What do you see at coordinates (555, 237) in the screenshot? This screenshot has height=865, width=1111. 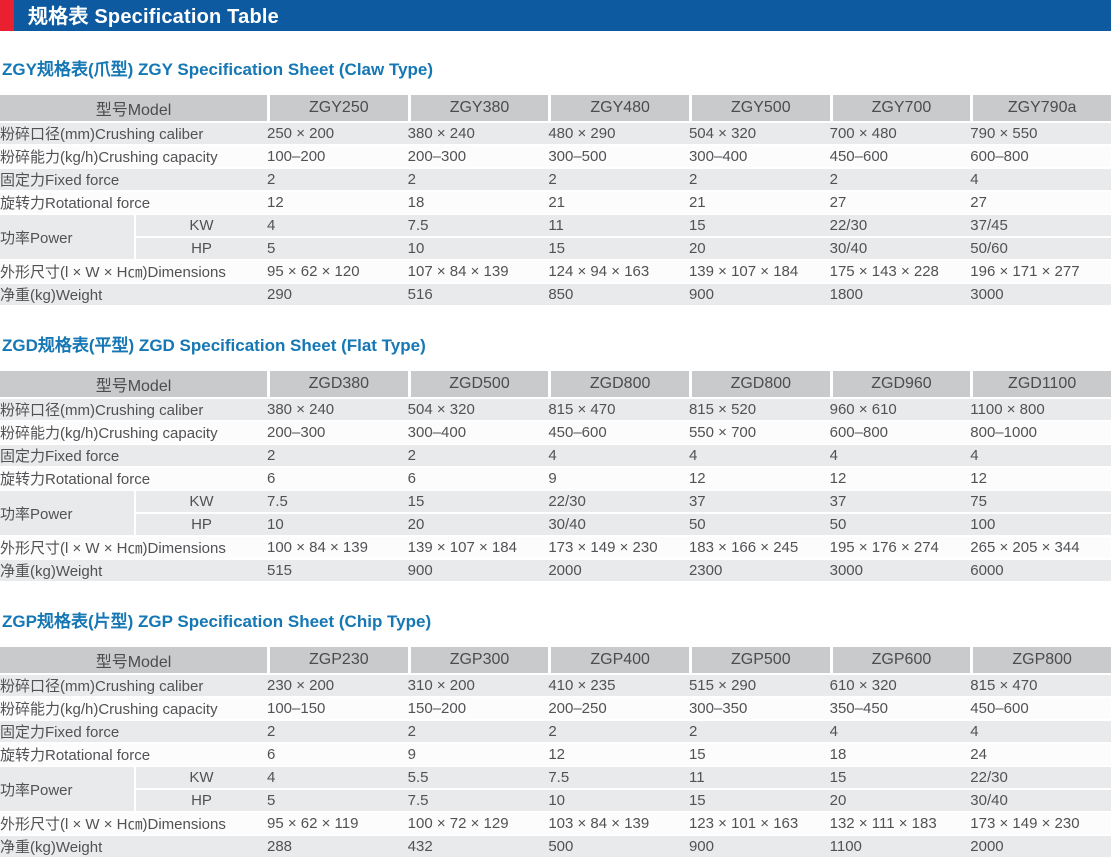 I see `table-row: 功率Power KW 4 7.5 11 15 22/30 37/45` at bounding box center [555, 237].